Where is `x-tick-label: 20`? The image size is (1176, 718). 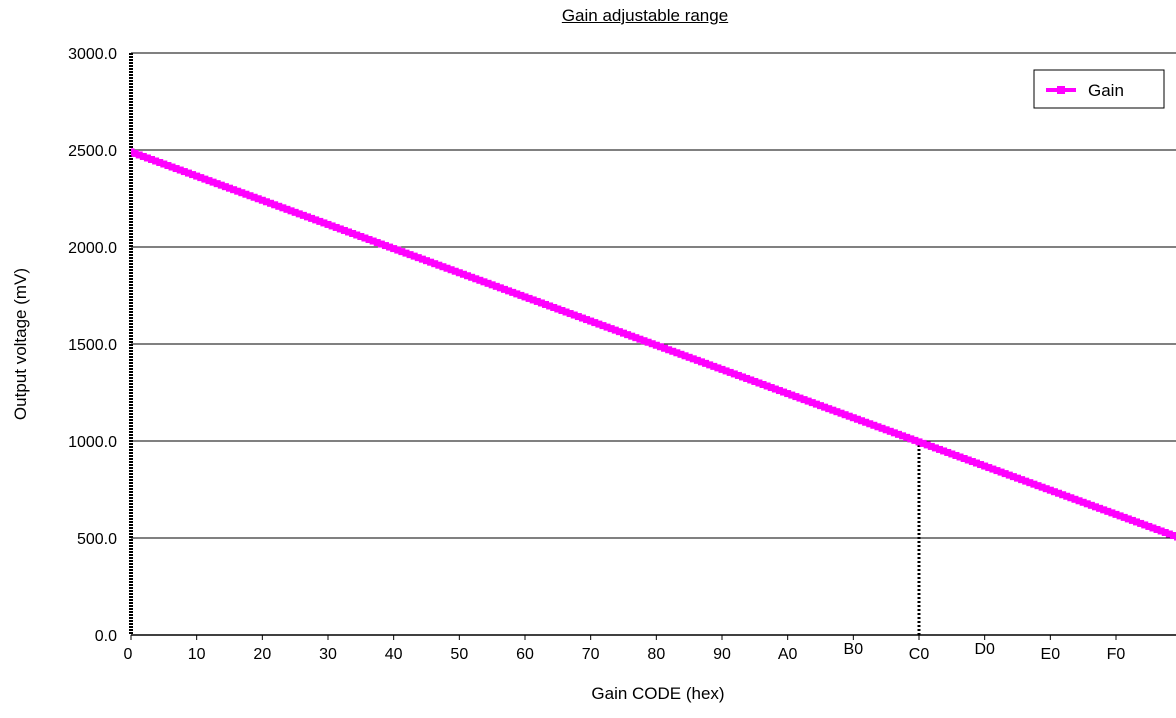 x-tick-label: 20 is located at coordinates (262, 654).